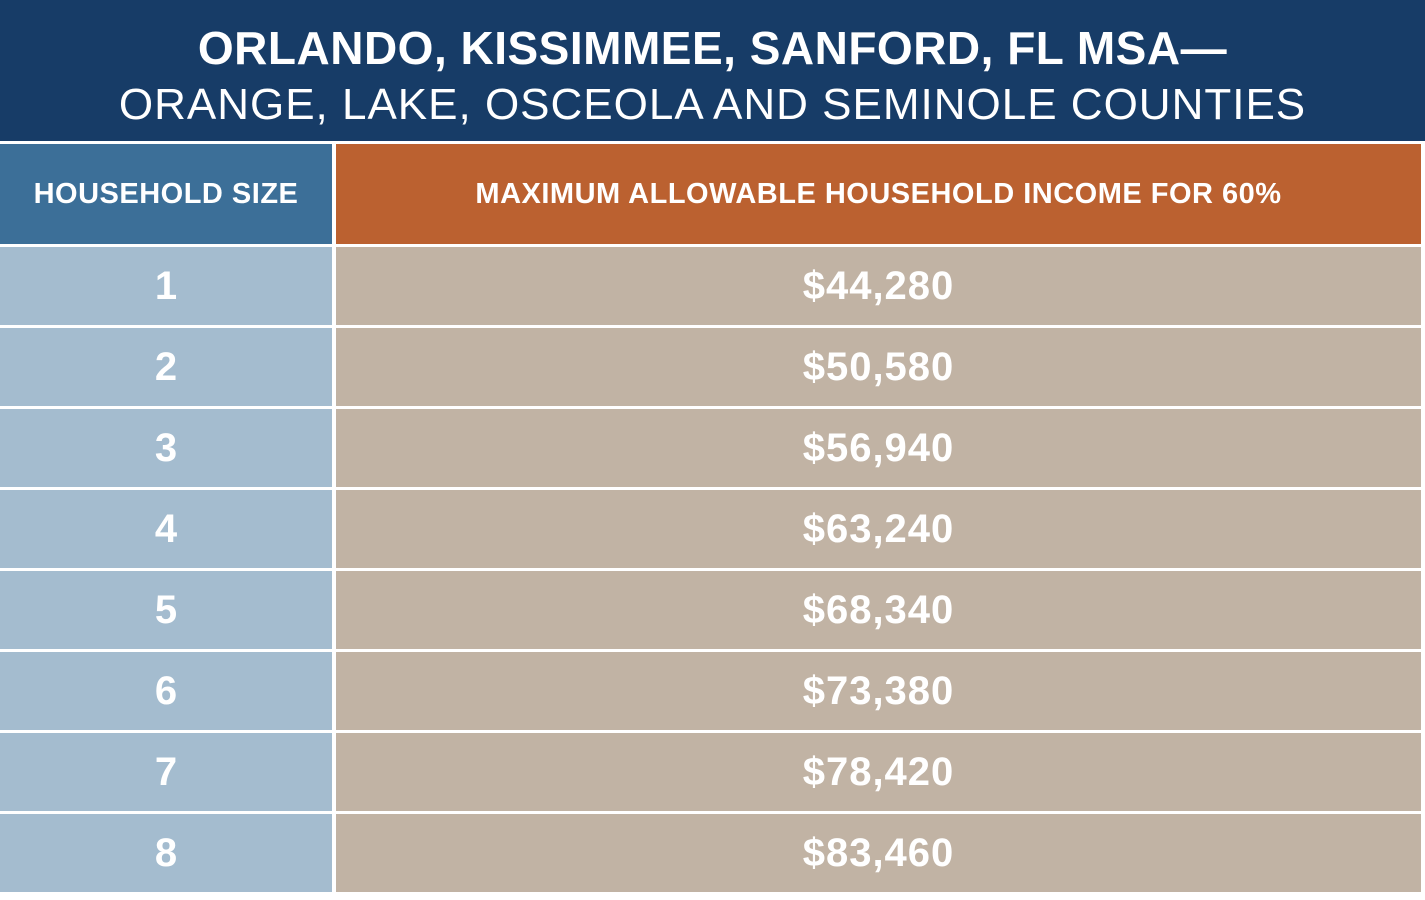 This screenshot has height=900, width=1425. Describe the element at coordinates (166, 772) in the screenshot. I see `household-size-cell: 7` at that location.